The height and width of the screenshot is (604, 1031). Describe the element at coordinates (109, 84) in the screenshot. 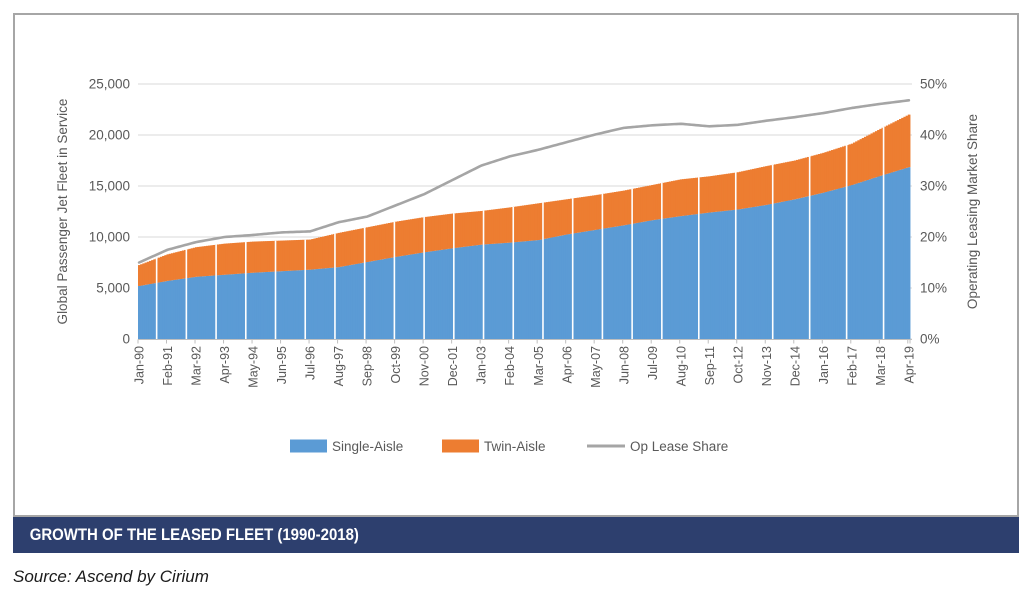

I see `left-axis-tick-label: 25,000` at that location.